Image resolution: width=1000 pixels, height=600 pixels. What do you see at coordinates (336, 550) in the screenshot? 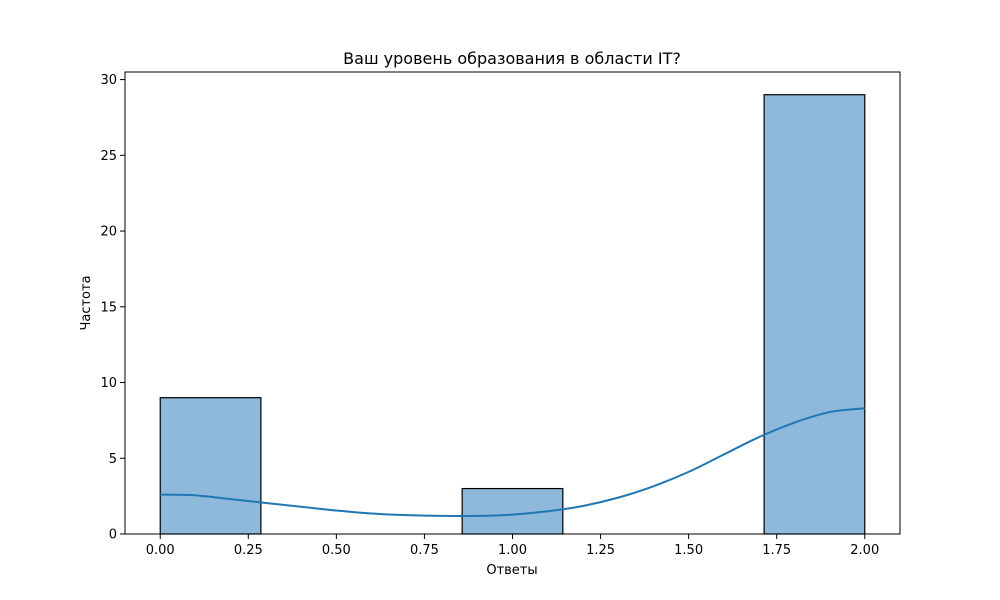
I see `x-tick-label: 0.50` at bounding box center [336, 550].